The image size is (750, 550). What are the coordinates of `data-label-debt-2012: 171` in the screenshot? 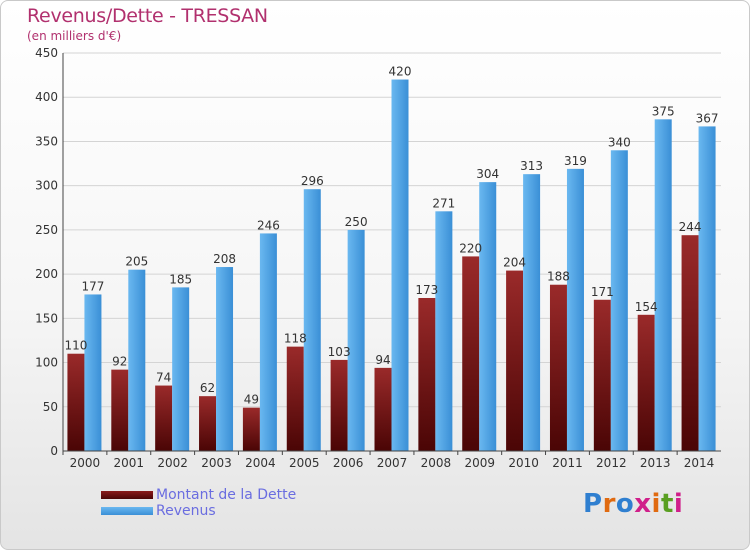 It's located at (602, 292).